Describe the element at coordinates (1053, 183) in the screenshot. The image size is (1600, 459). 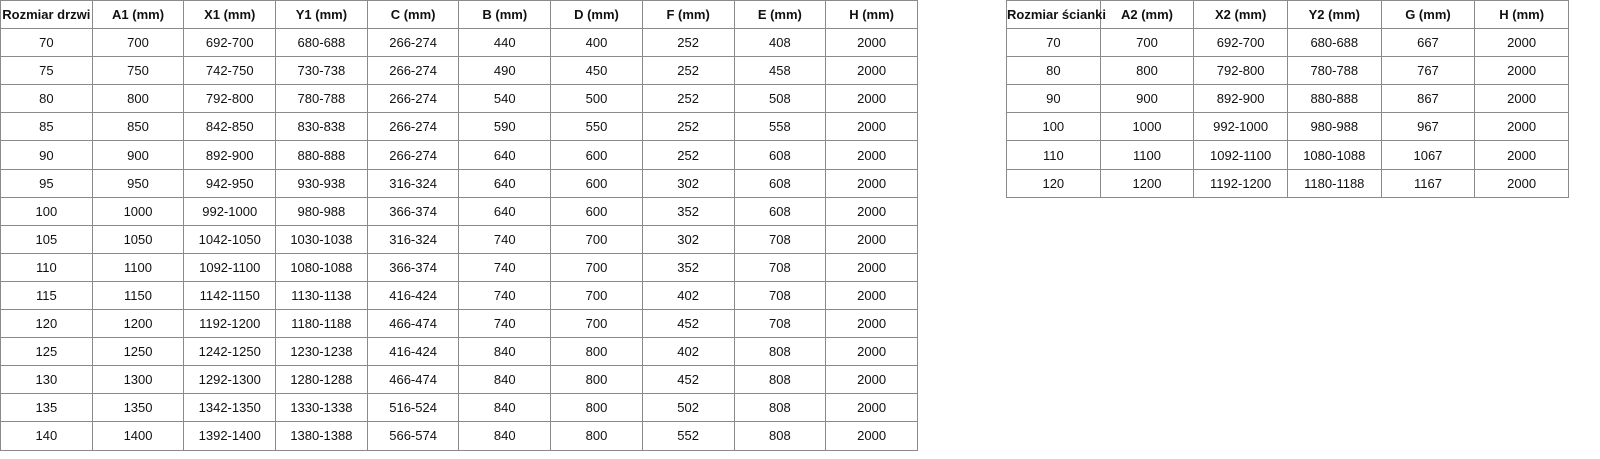
I see `table-cell: 120` at that location.